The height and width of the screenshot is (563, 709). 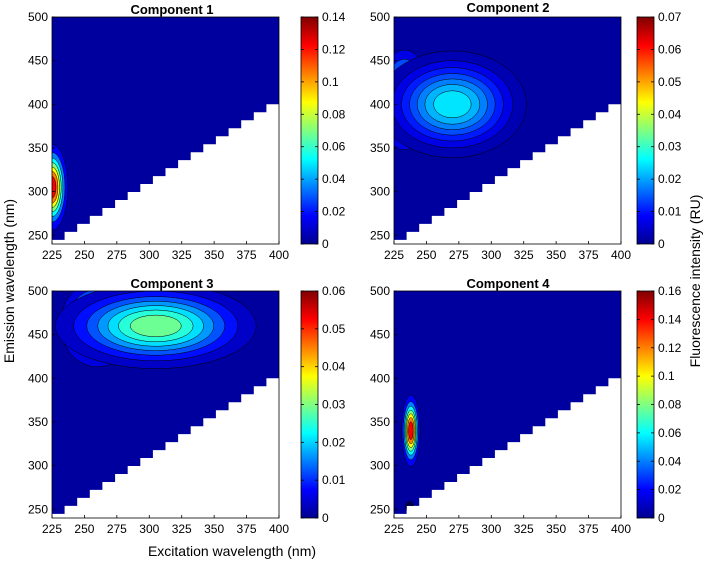 What do you see at coordinates (171, 283) in the screenshot?
I see `panel-title: Component 3` at bounding box center [171, 283].